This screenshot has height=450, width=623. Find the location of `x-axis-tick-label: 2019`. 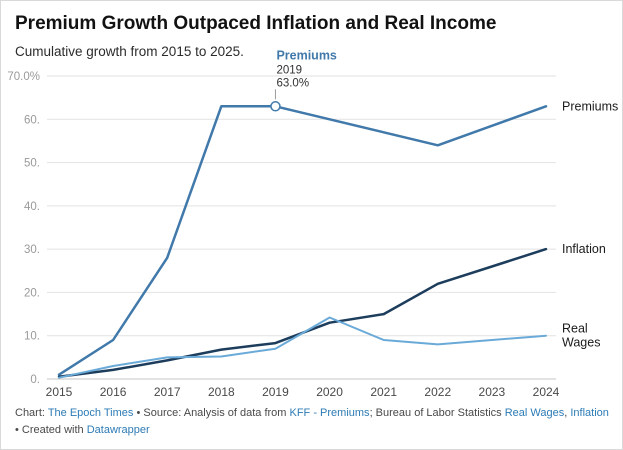

x-axis-tick-label: 2019 is located at coordinates (275, 392).